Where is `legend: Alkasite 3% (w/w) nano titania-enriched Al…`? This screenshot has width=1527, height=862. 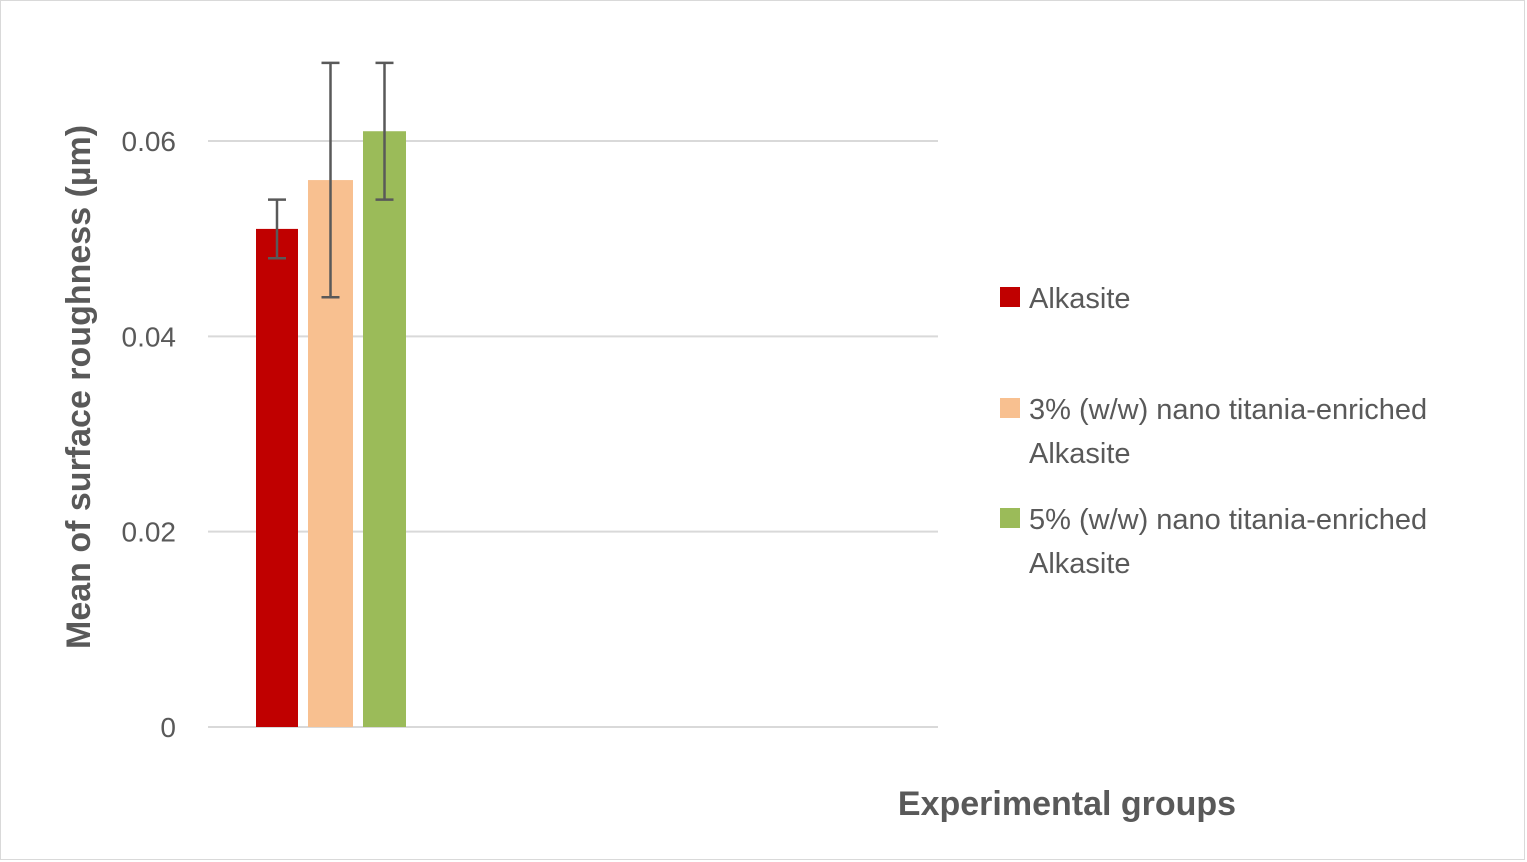
legend: Alkasite 3% (w/w) nano titania-enriched Al… is located at coordinates (1213, 431).